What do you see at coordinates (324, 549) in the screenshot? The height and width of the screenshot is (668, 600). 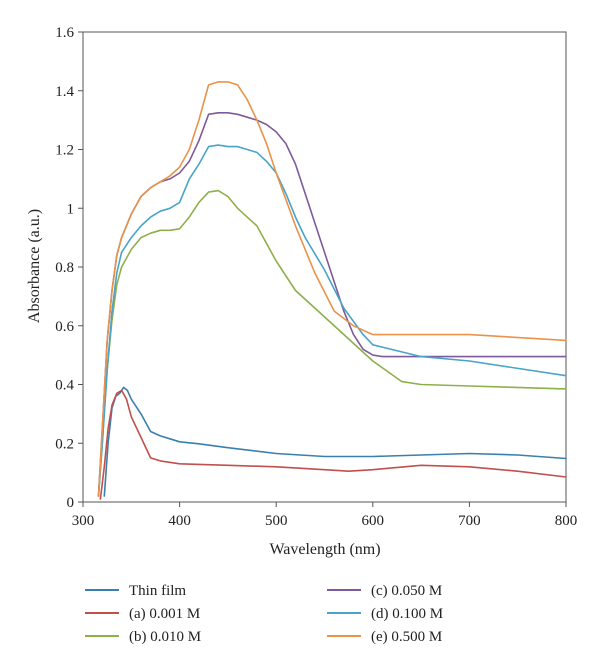 I see `x-axis-title: Wavelength (nm)` at bounding box center [324, 549].